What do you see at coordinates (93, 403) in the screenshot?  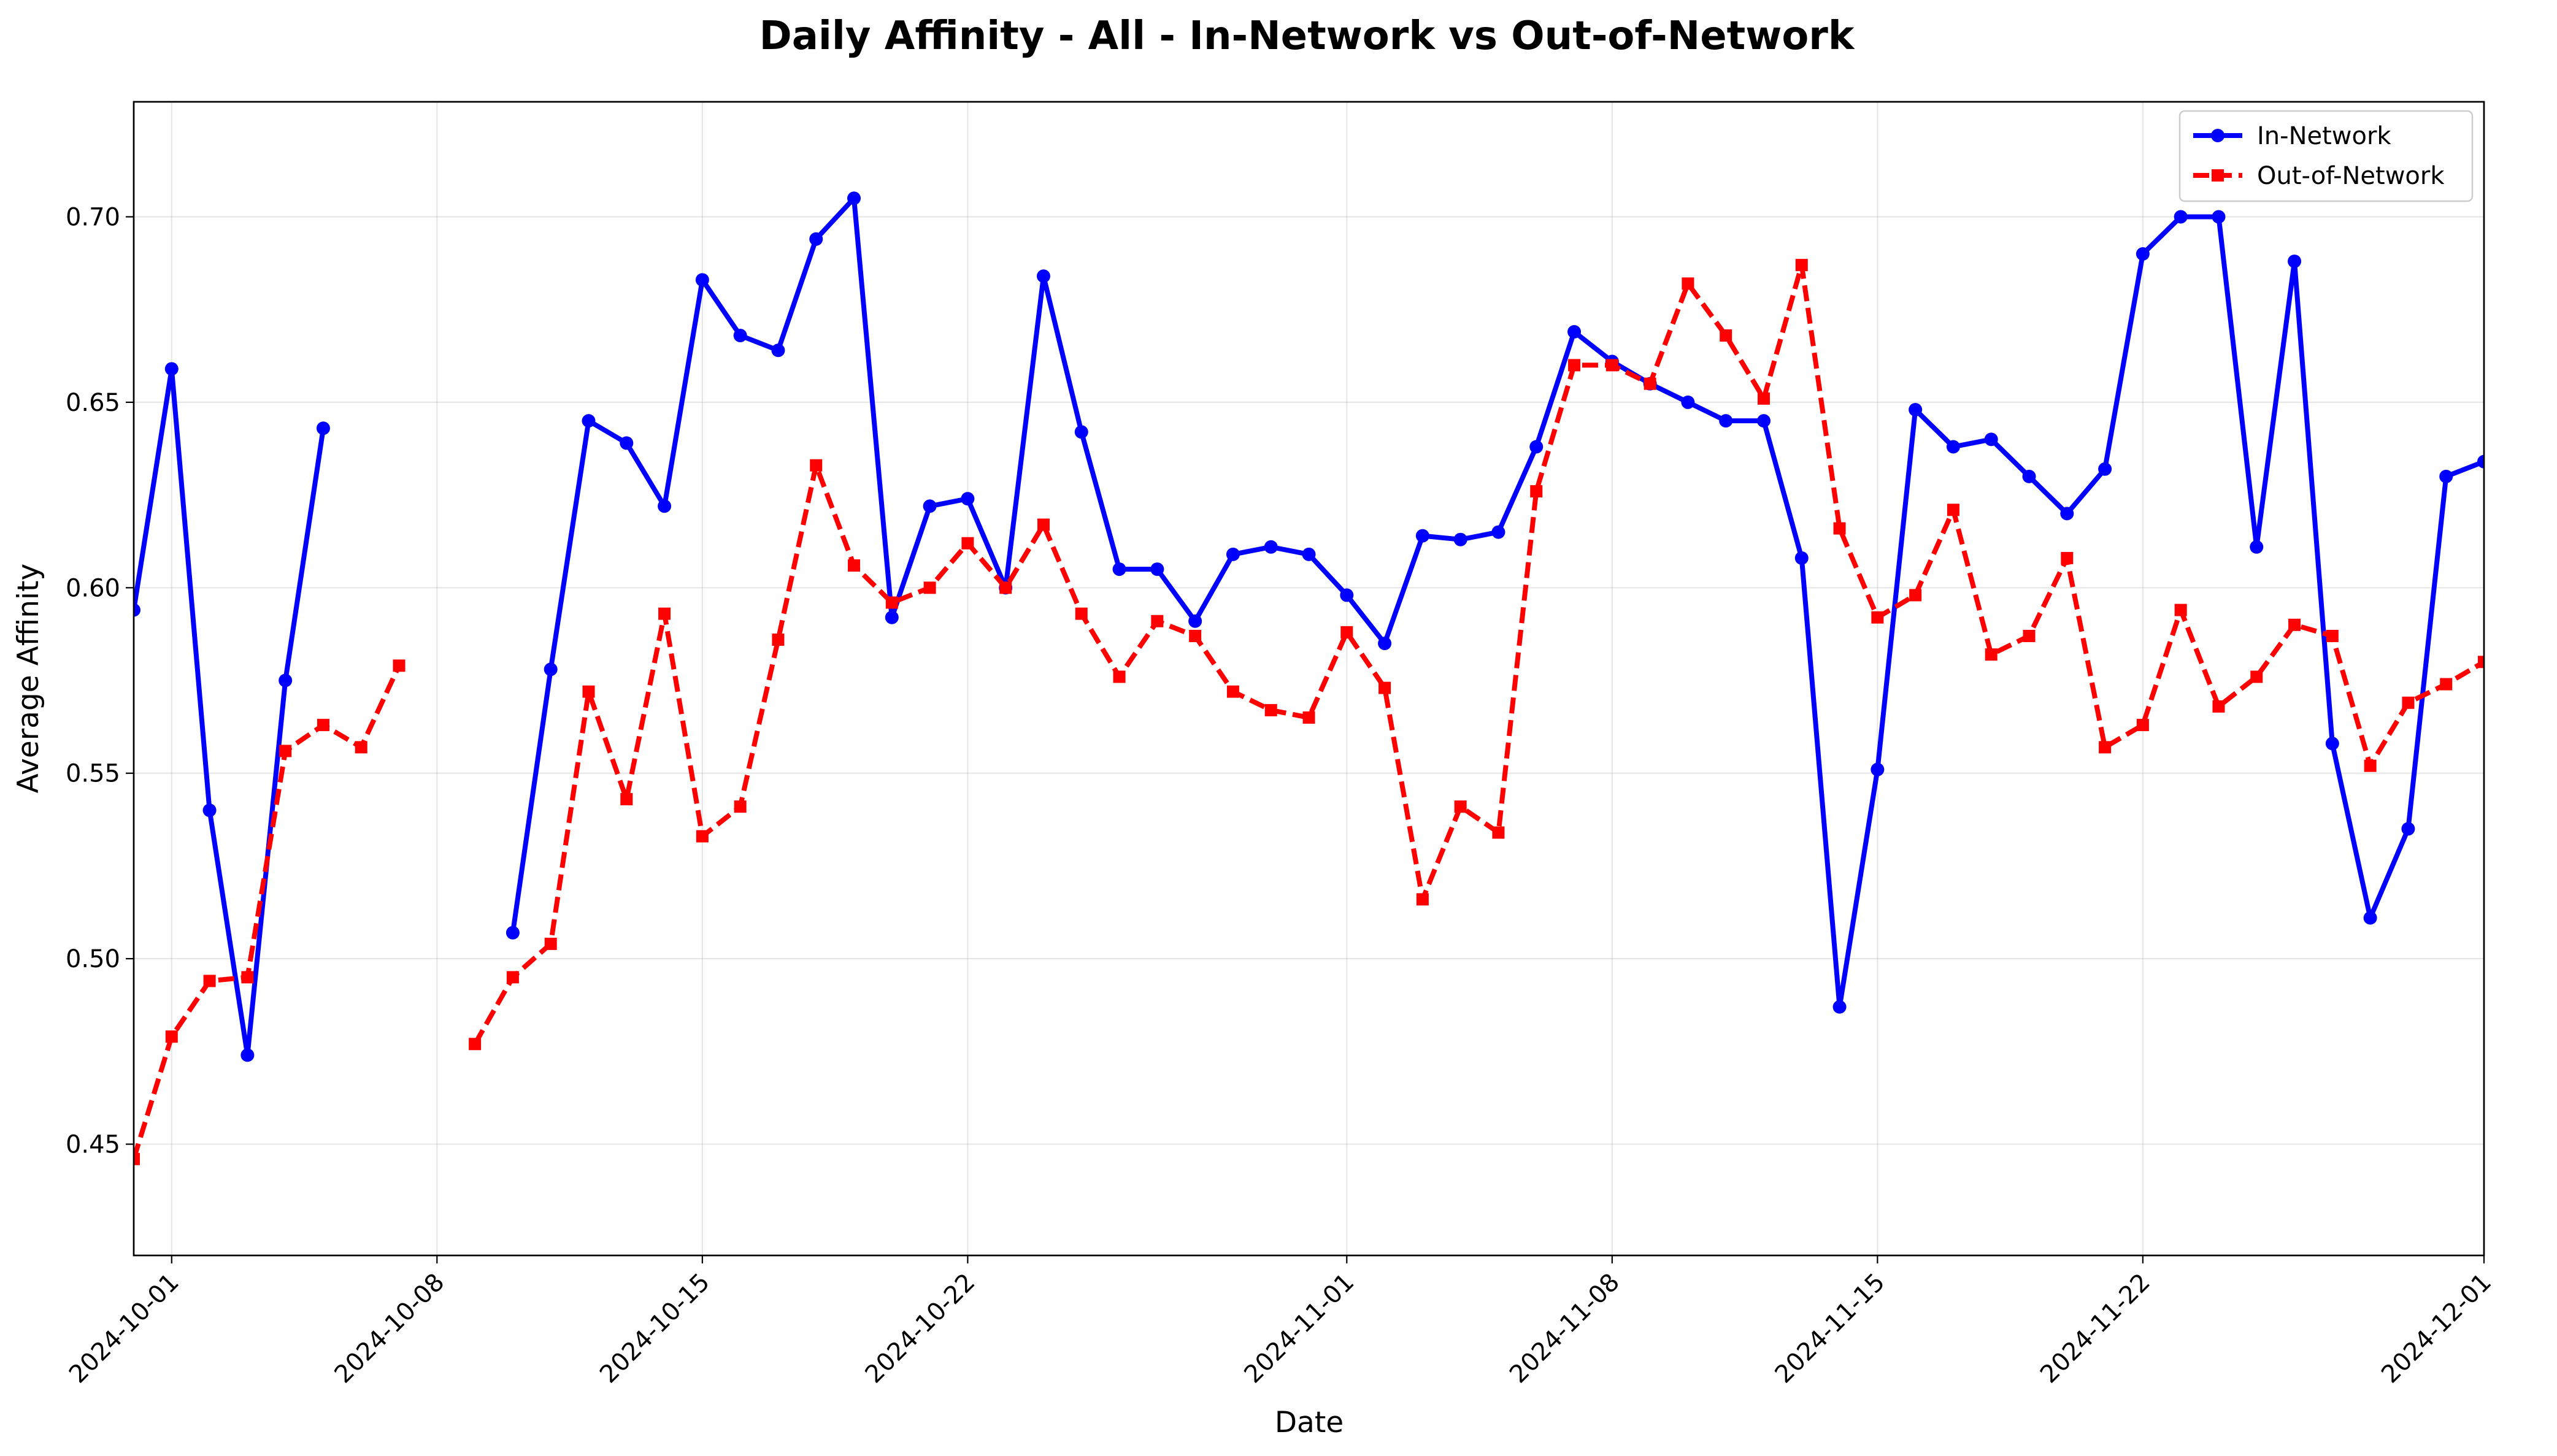 I see `y-tick-label: 0.65` at bounding box center [93, 403].